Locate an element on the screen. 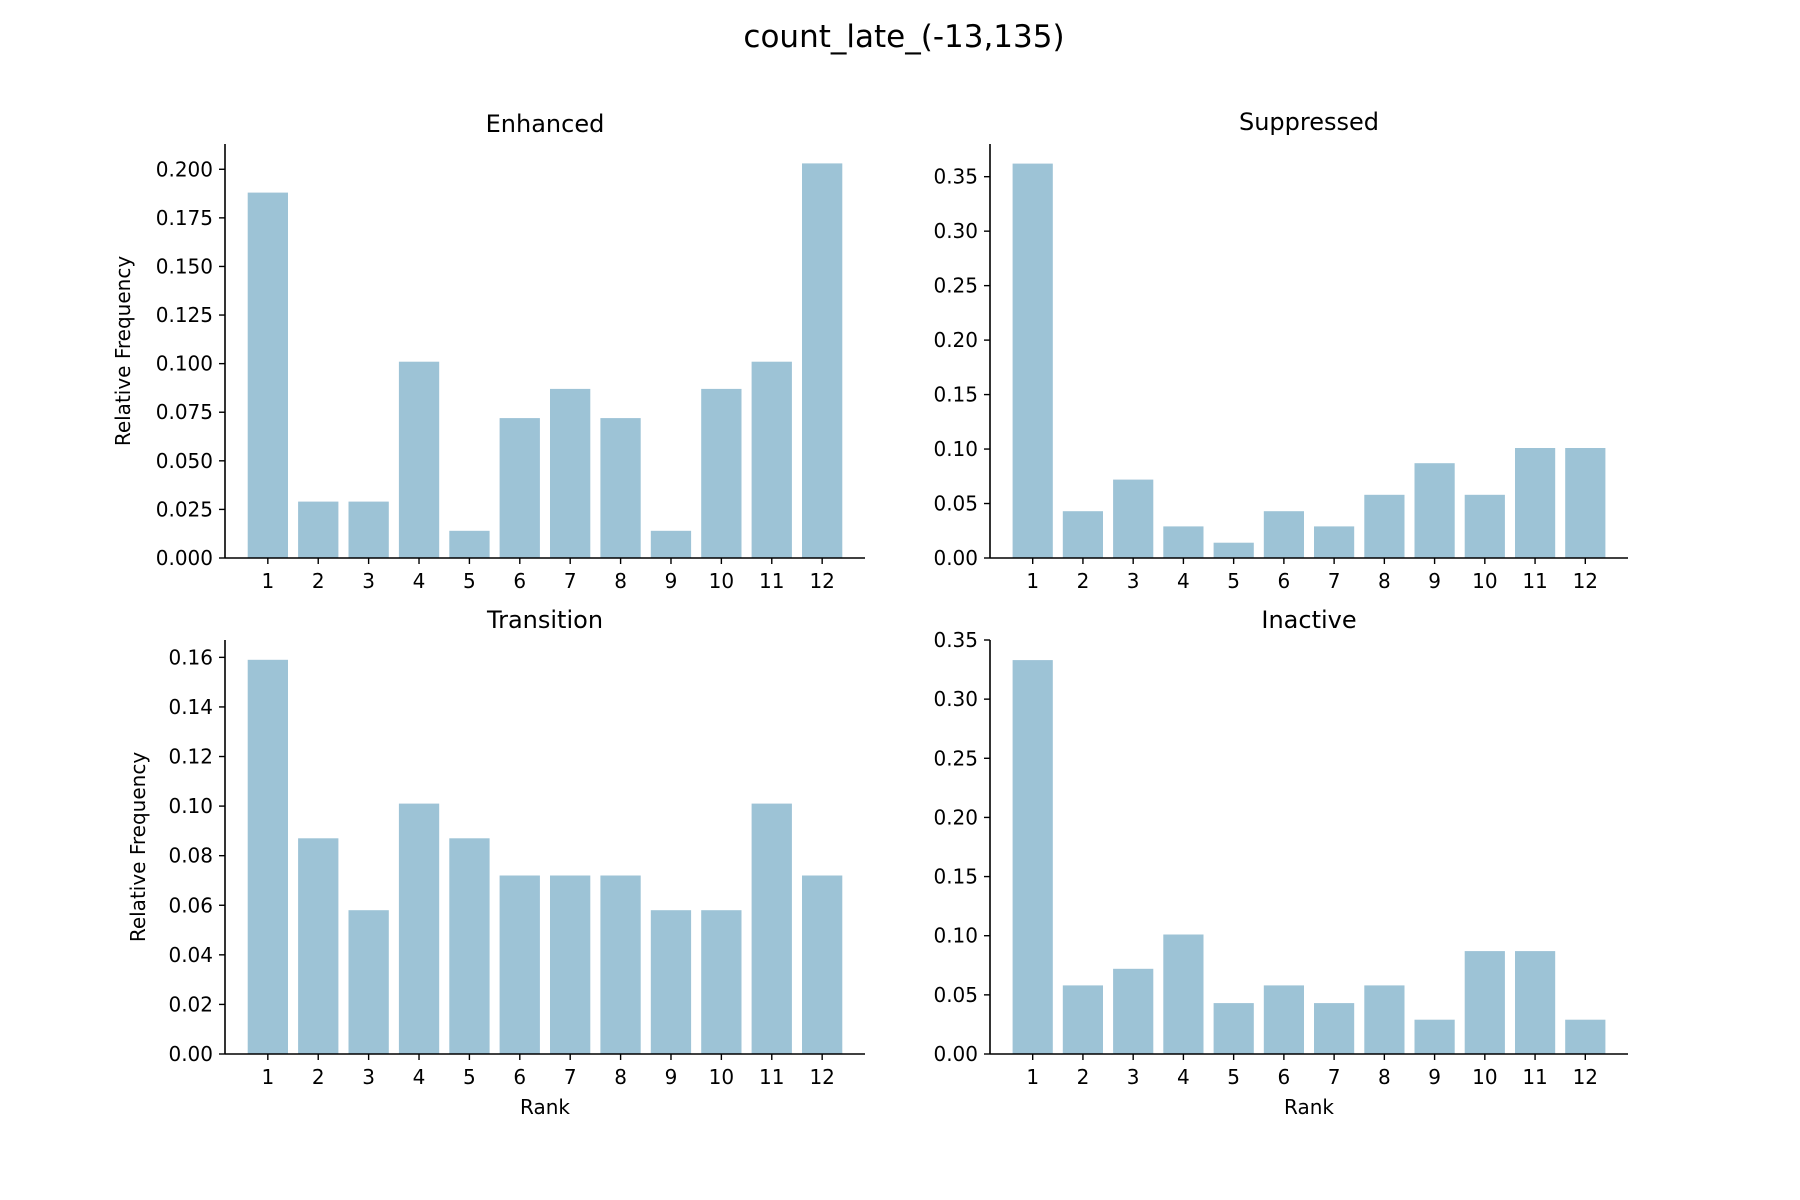 The image size is (1800, 1200). y-tick-label: 0.200 is located at coordinates (184, 169).